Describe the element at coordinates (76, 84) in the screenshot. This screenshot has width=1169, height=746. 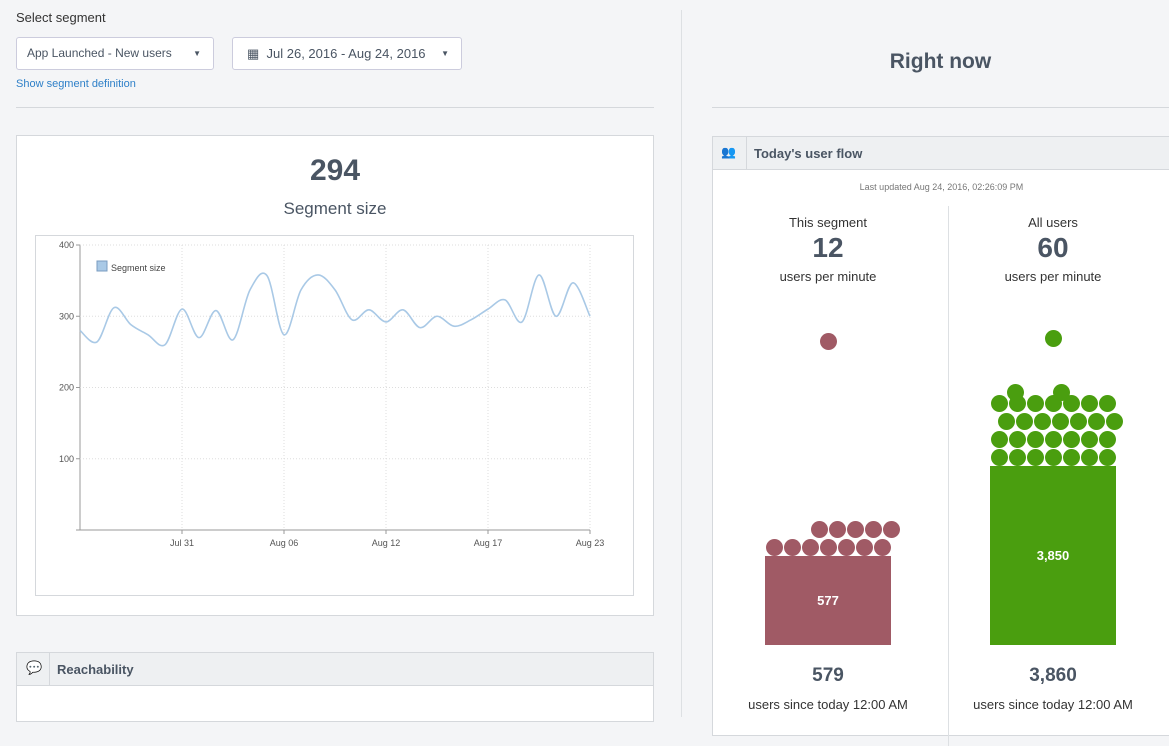
I see `definition-link: Show segment definition` at that location.